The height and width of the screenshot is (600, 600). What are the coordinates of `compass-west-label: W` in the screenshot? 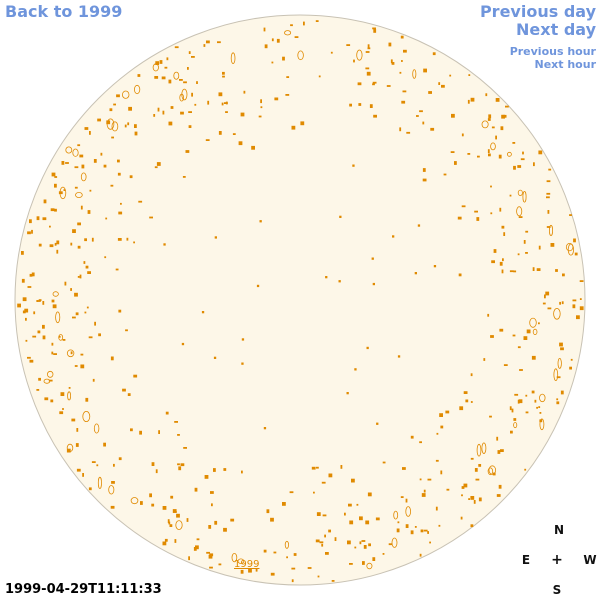 It's located at (590, 560).